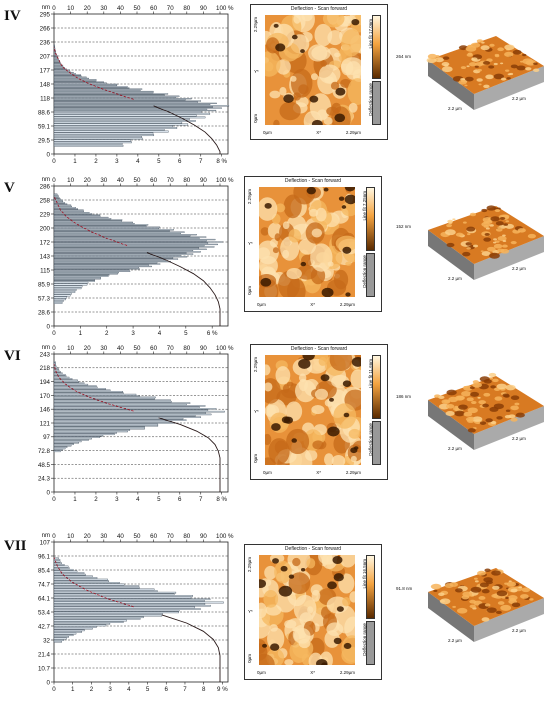 This screenshot has width=550, height=705. Describe the element at coordinates (180, 499) in the screenshot. I see `x-bottom-tick-label: 6` at that location.